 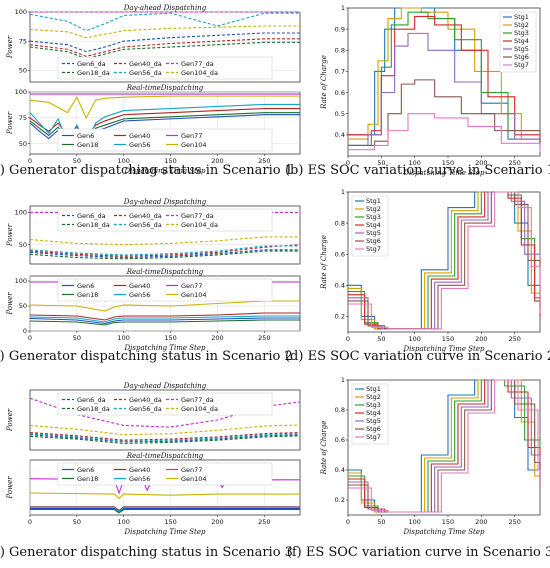 What do you see at coordinates (418, 552) in the screenshot?
I see `caption-f: (f) ES SOC variation curve in Scenario 3` at bounding box center [418, 552].